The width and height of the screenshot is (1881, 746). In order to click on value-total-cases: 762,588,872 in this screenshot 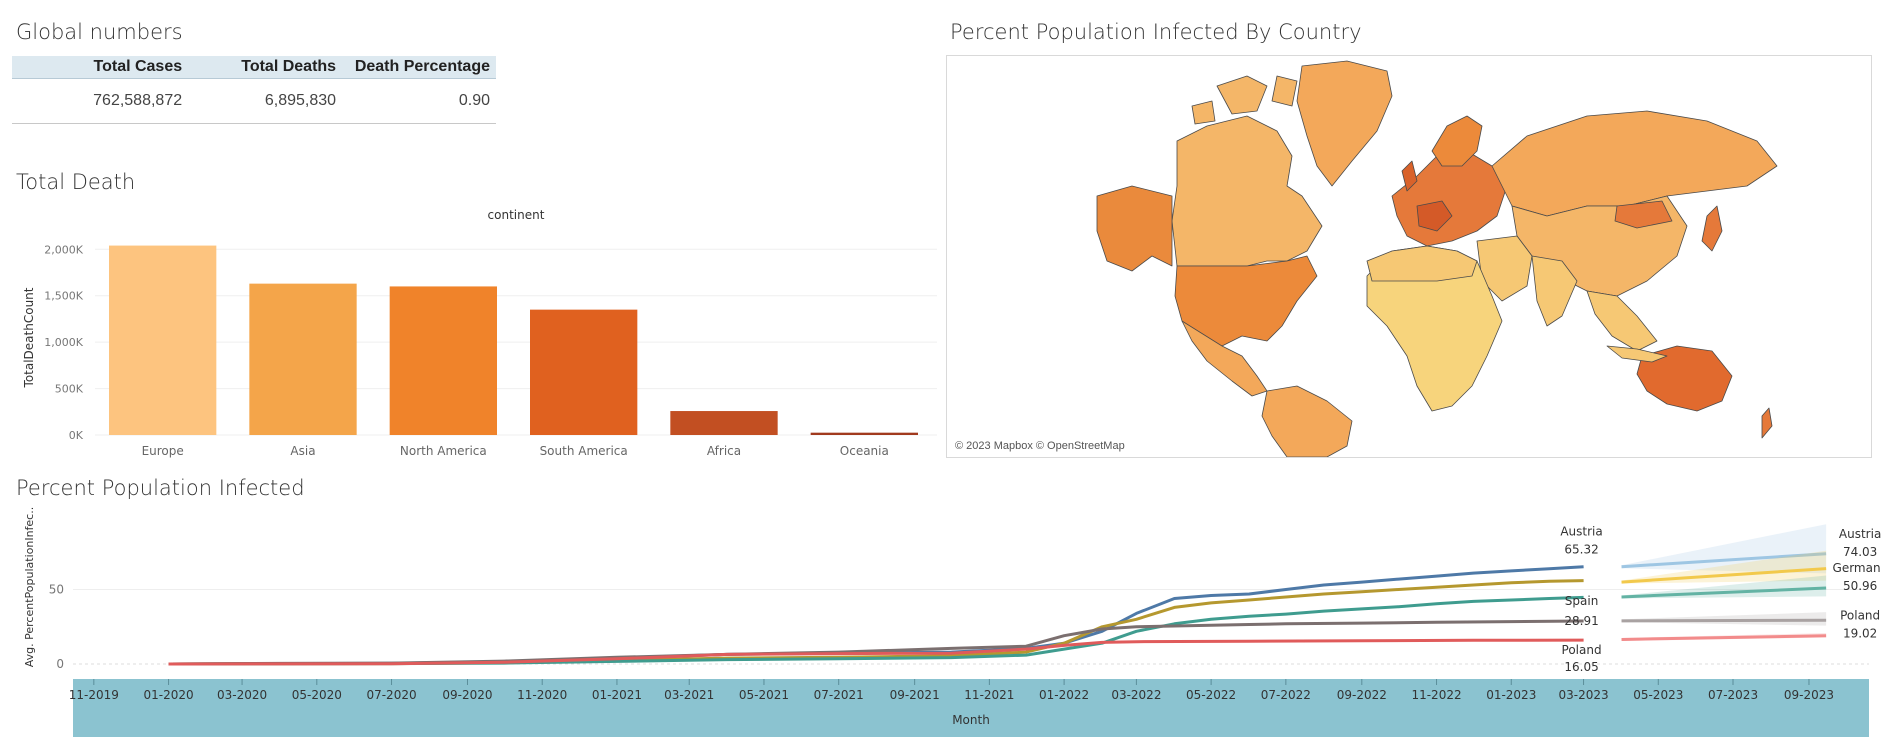, I will do `click(138, 100)`.